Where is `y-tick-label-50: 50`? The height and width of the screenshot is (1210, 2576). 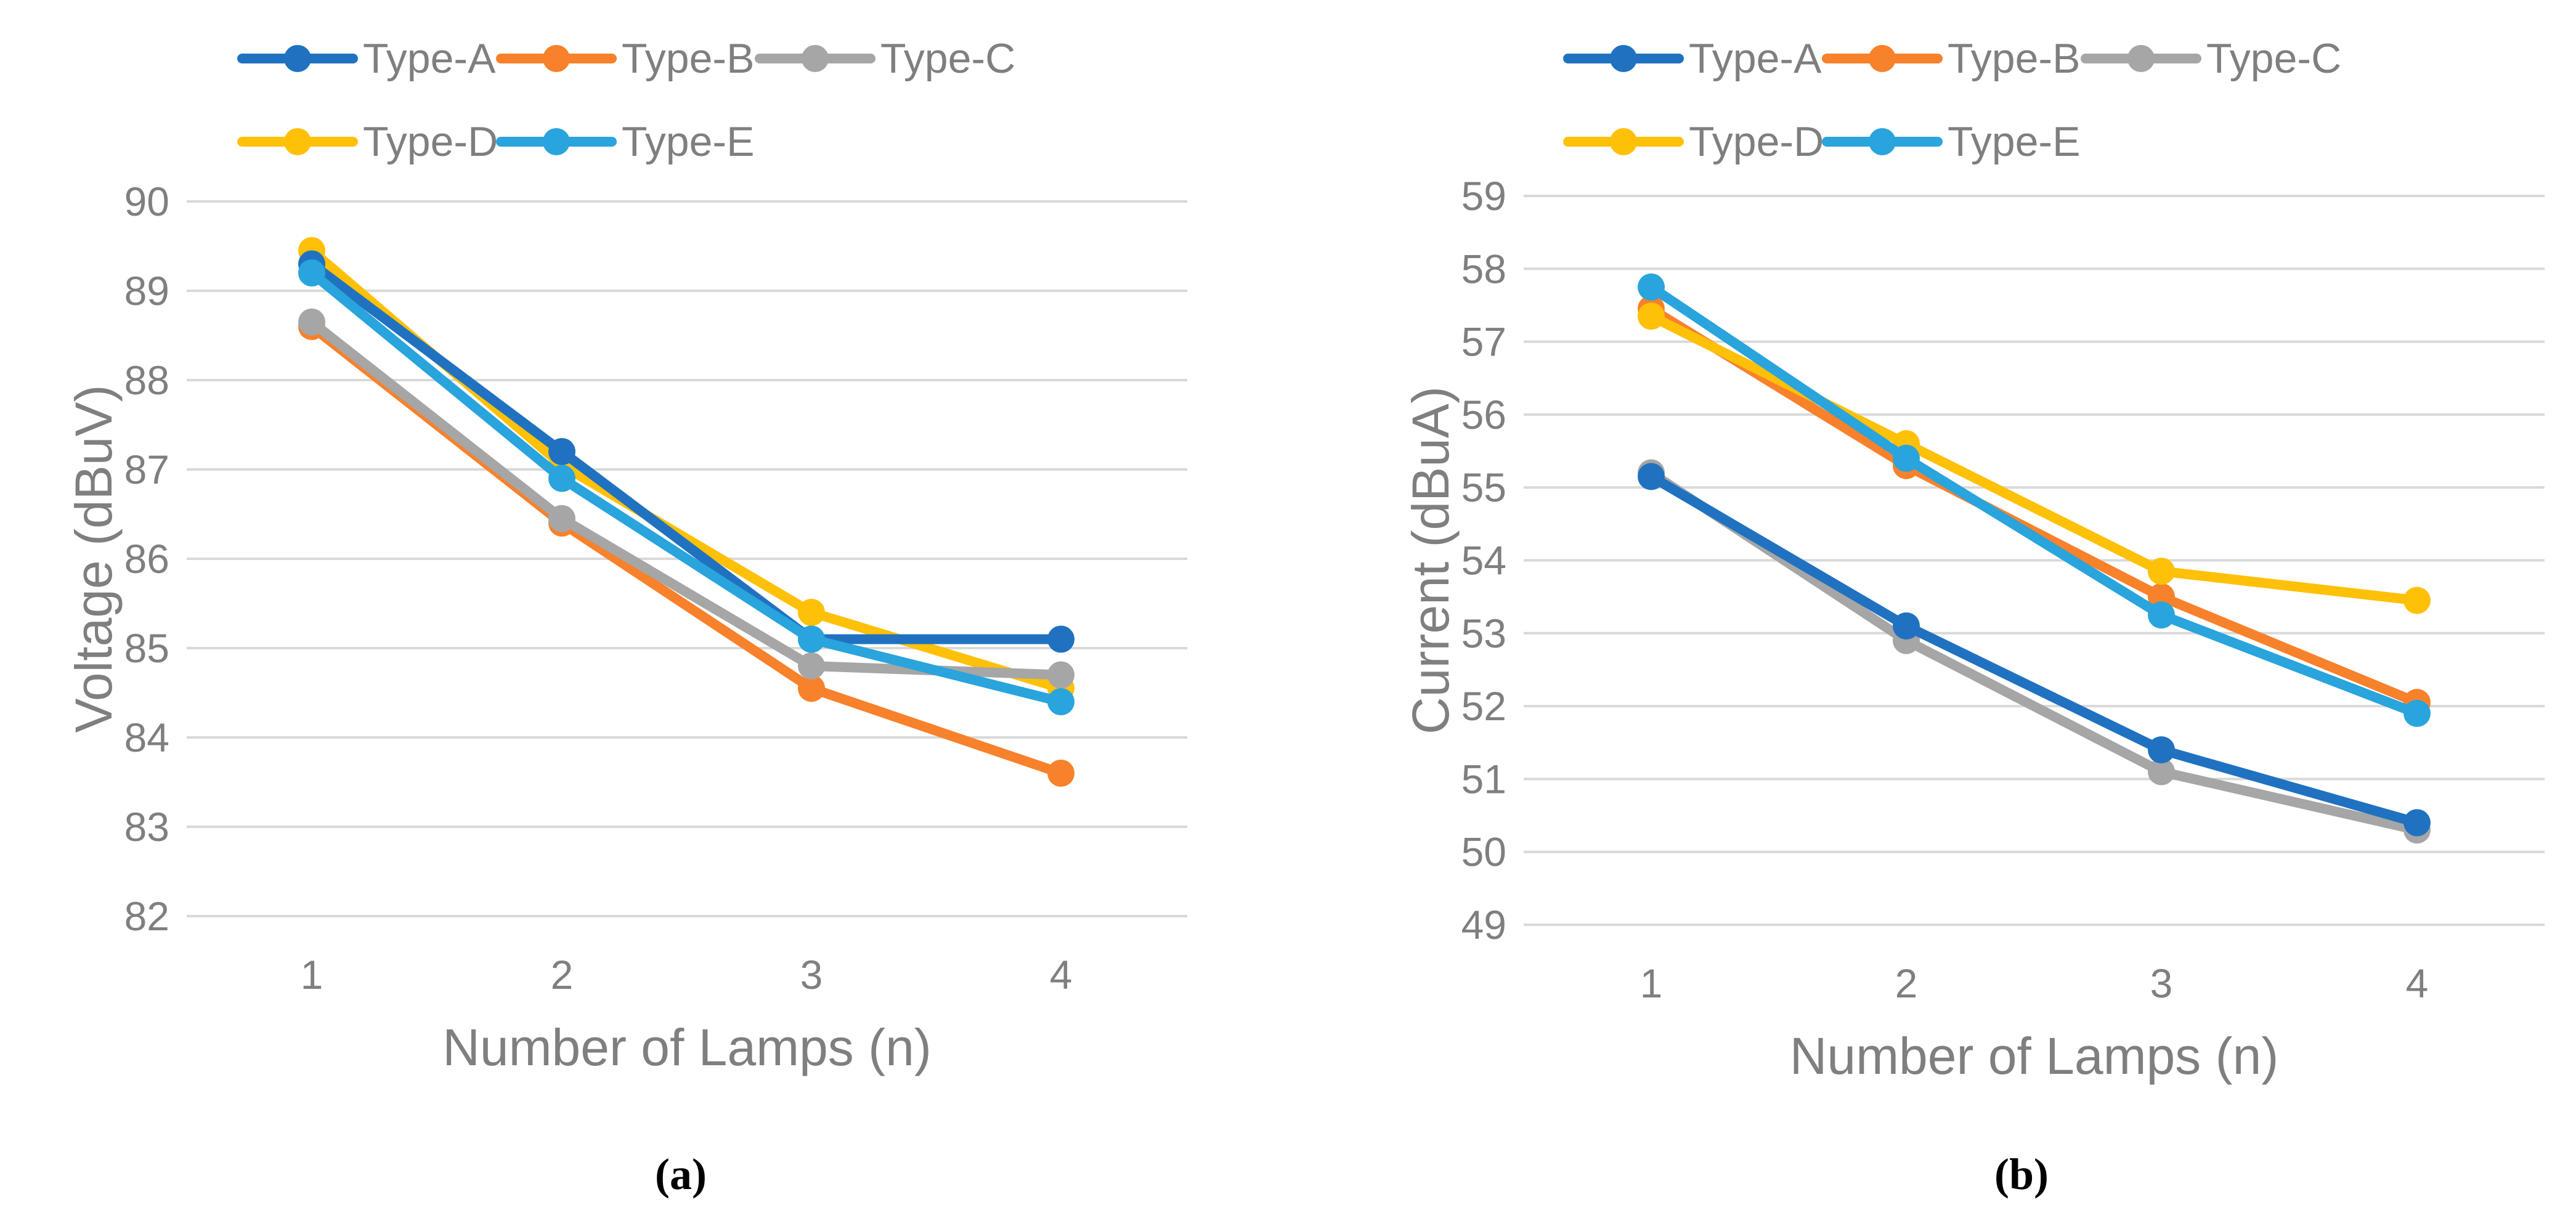
y-tick-label-50: 50 is located at coordinates (1483, 852).